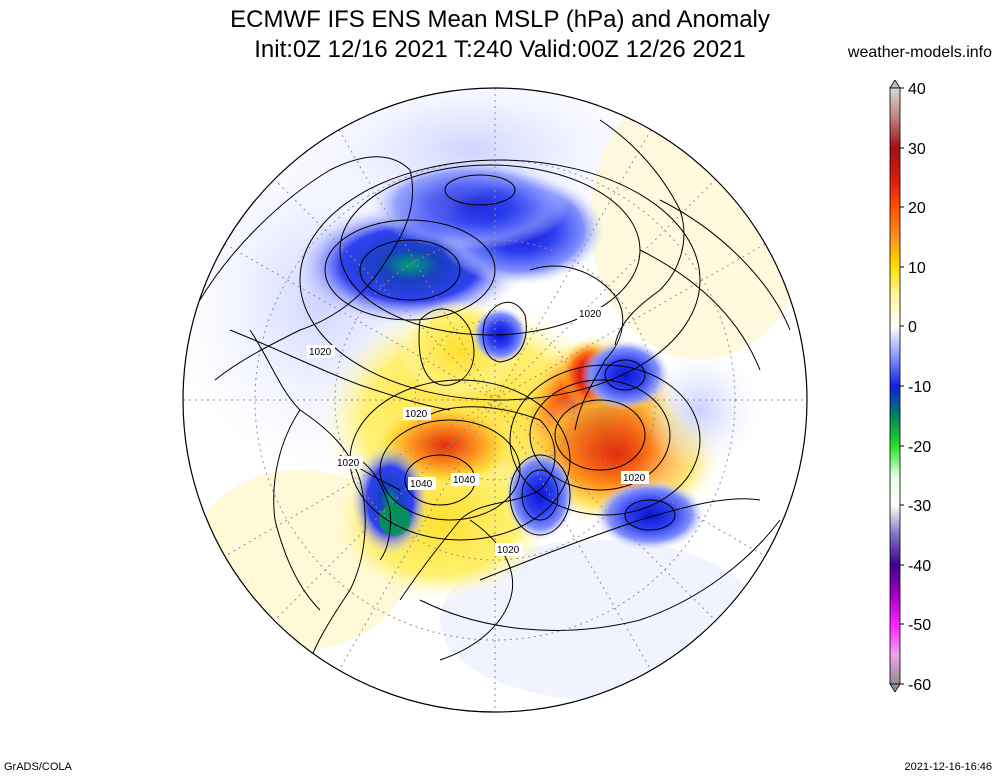 This screenshot has width=1000, height=779. What do you see at coordinates (895, 84) in the screenshot?
I see `colorbar-top-arrow` at bounding box center [895, 84].